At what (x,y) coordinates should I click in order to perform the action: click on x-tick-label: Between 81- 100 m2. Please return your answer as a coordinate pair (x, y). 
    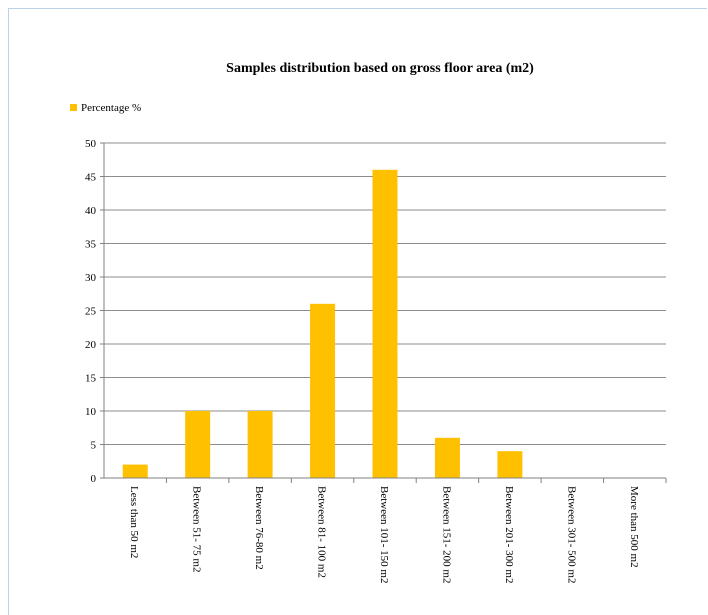
    Looking at the image, I should click on (322, 532).